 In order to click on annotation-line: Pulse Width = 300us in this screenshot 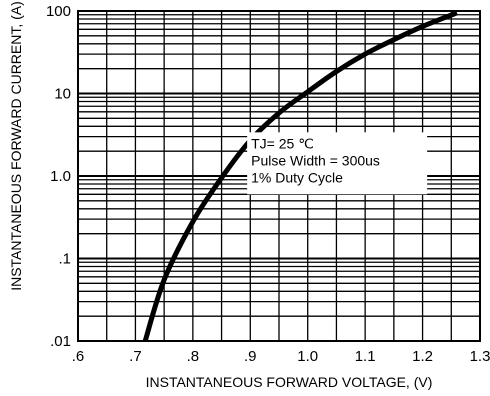, I will do `click(315, 160)`.